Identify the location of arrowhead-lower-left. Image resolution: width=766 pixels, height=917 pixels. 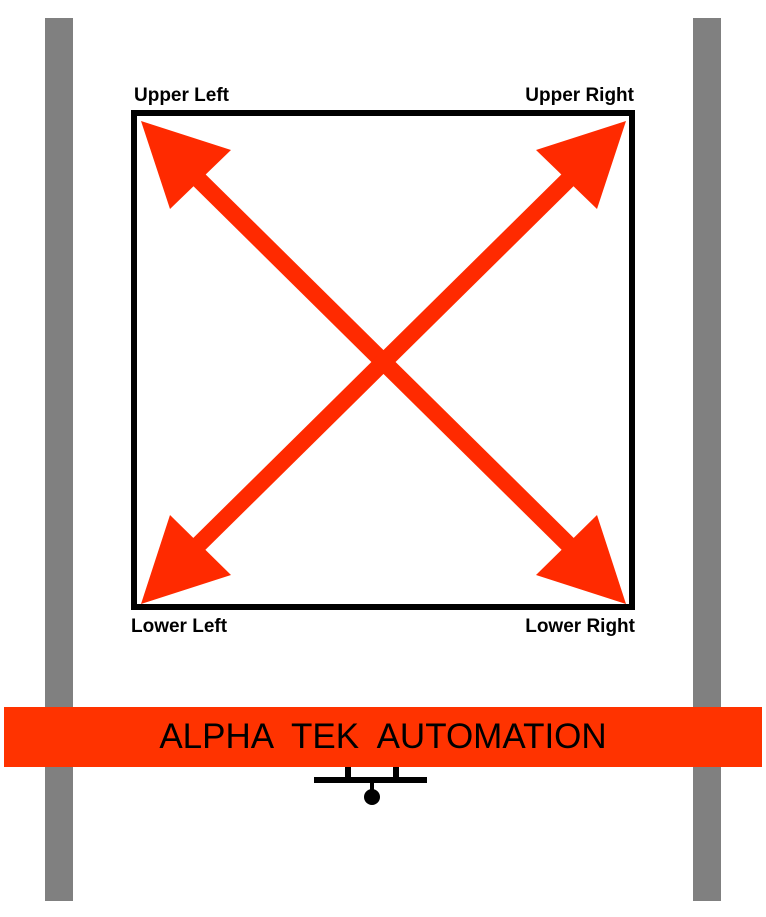
(186, 559).